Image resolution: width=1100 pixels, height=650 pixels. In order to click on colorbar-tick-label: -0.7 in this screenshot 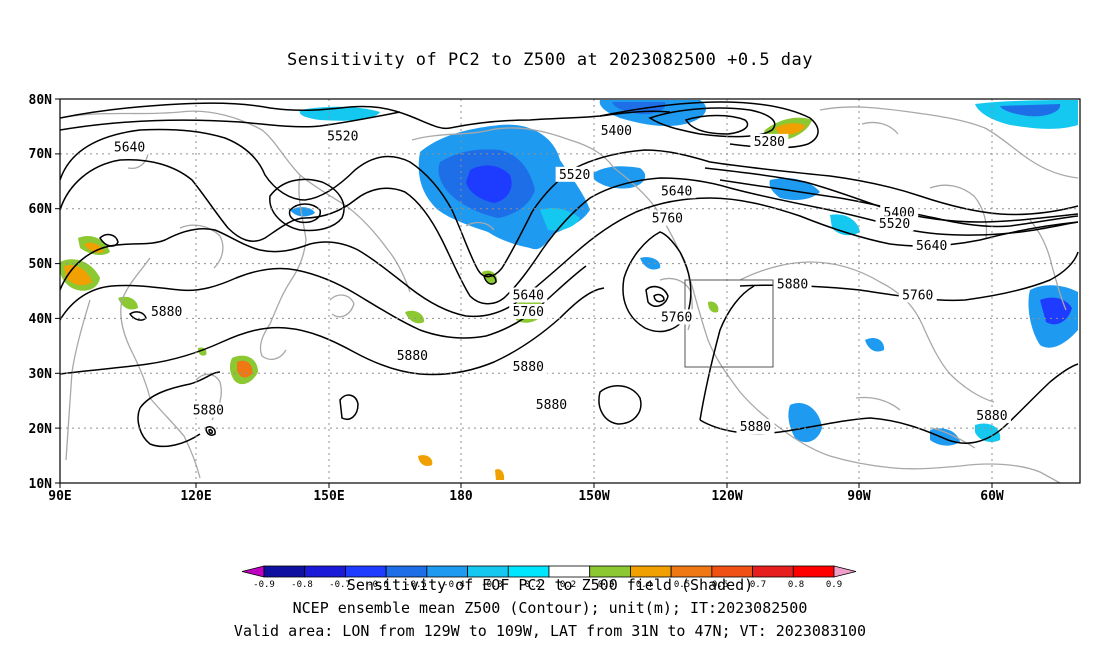, I will do `click(340, 585)`.